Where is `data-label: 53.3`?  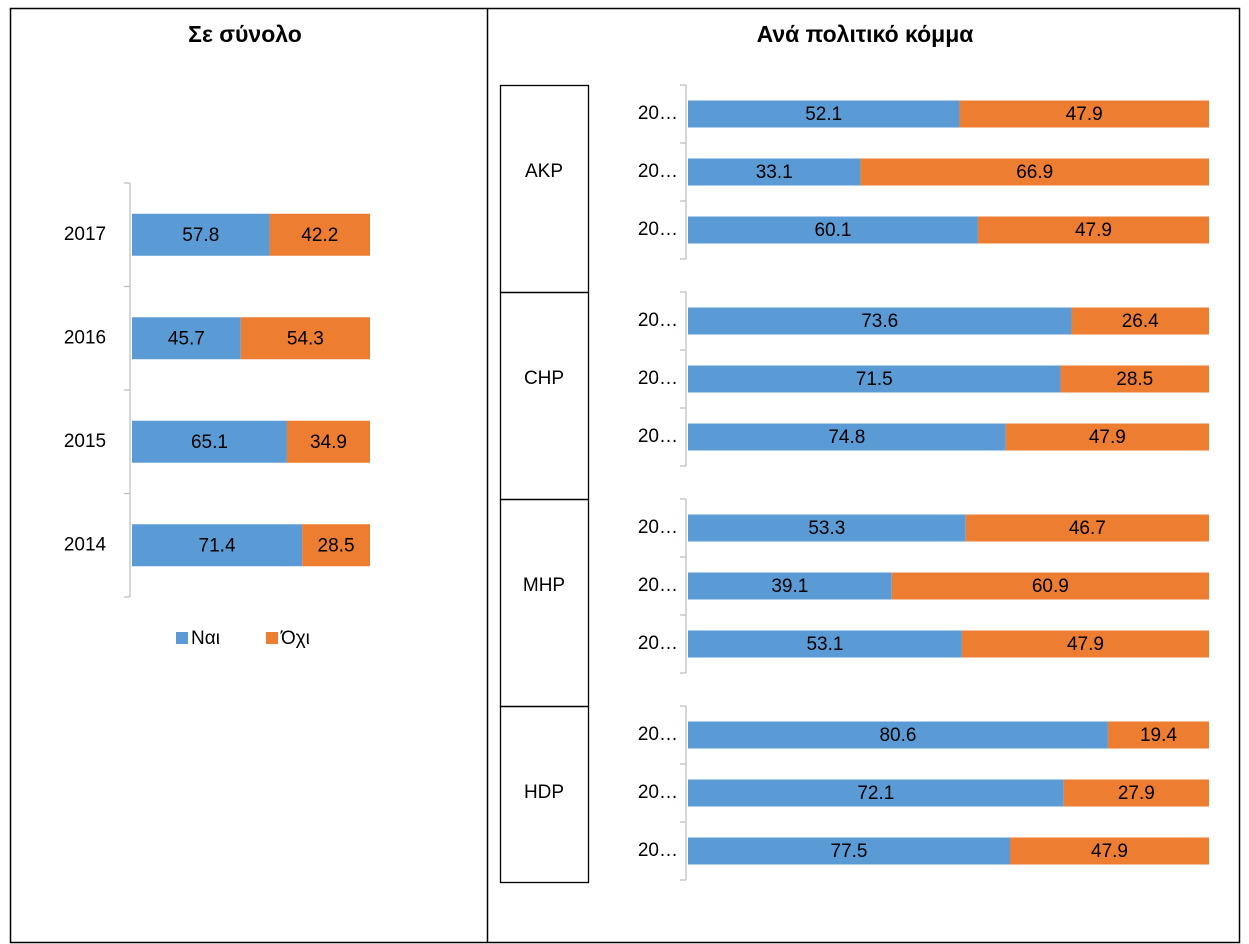
data-label: 53.3 is located at coordinates (826, 528).